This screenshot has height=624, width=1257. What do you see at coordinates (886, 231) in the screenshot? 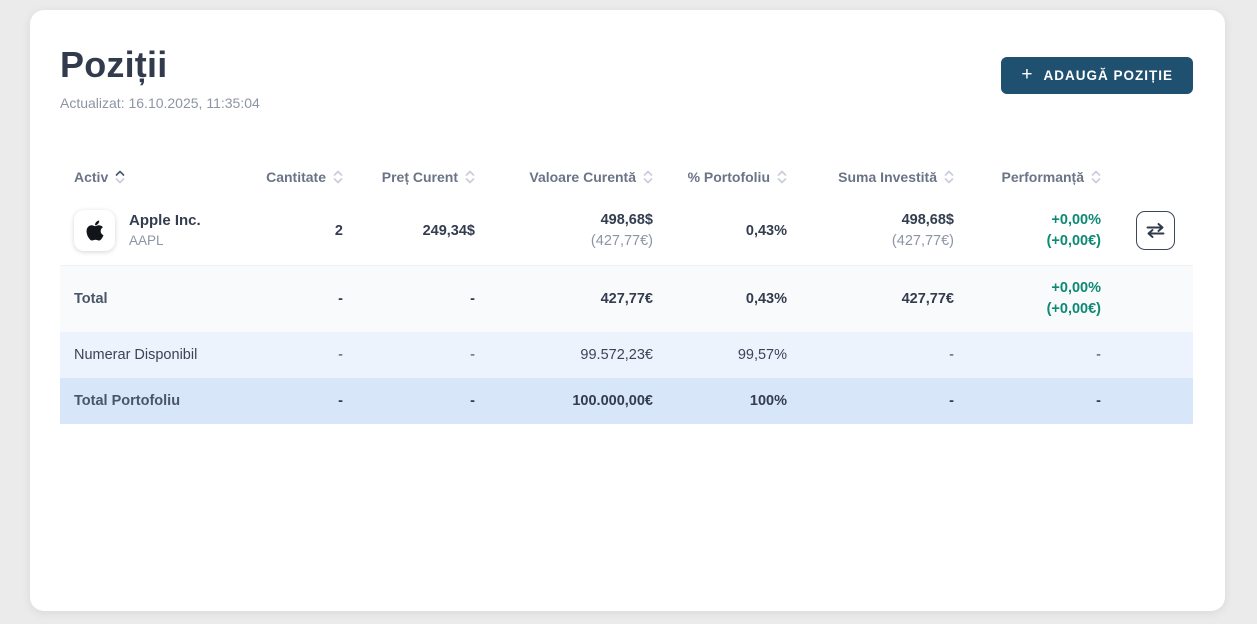
I see `cell-invested: 498,68$ (427,77€)` at bounding box center [886, 231].